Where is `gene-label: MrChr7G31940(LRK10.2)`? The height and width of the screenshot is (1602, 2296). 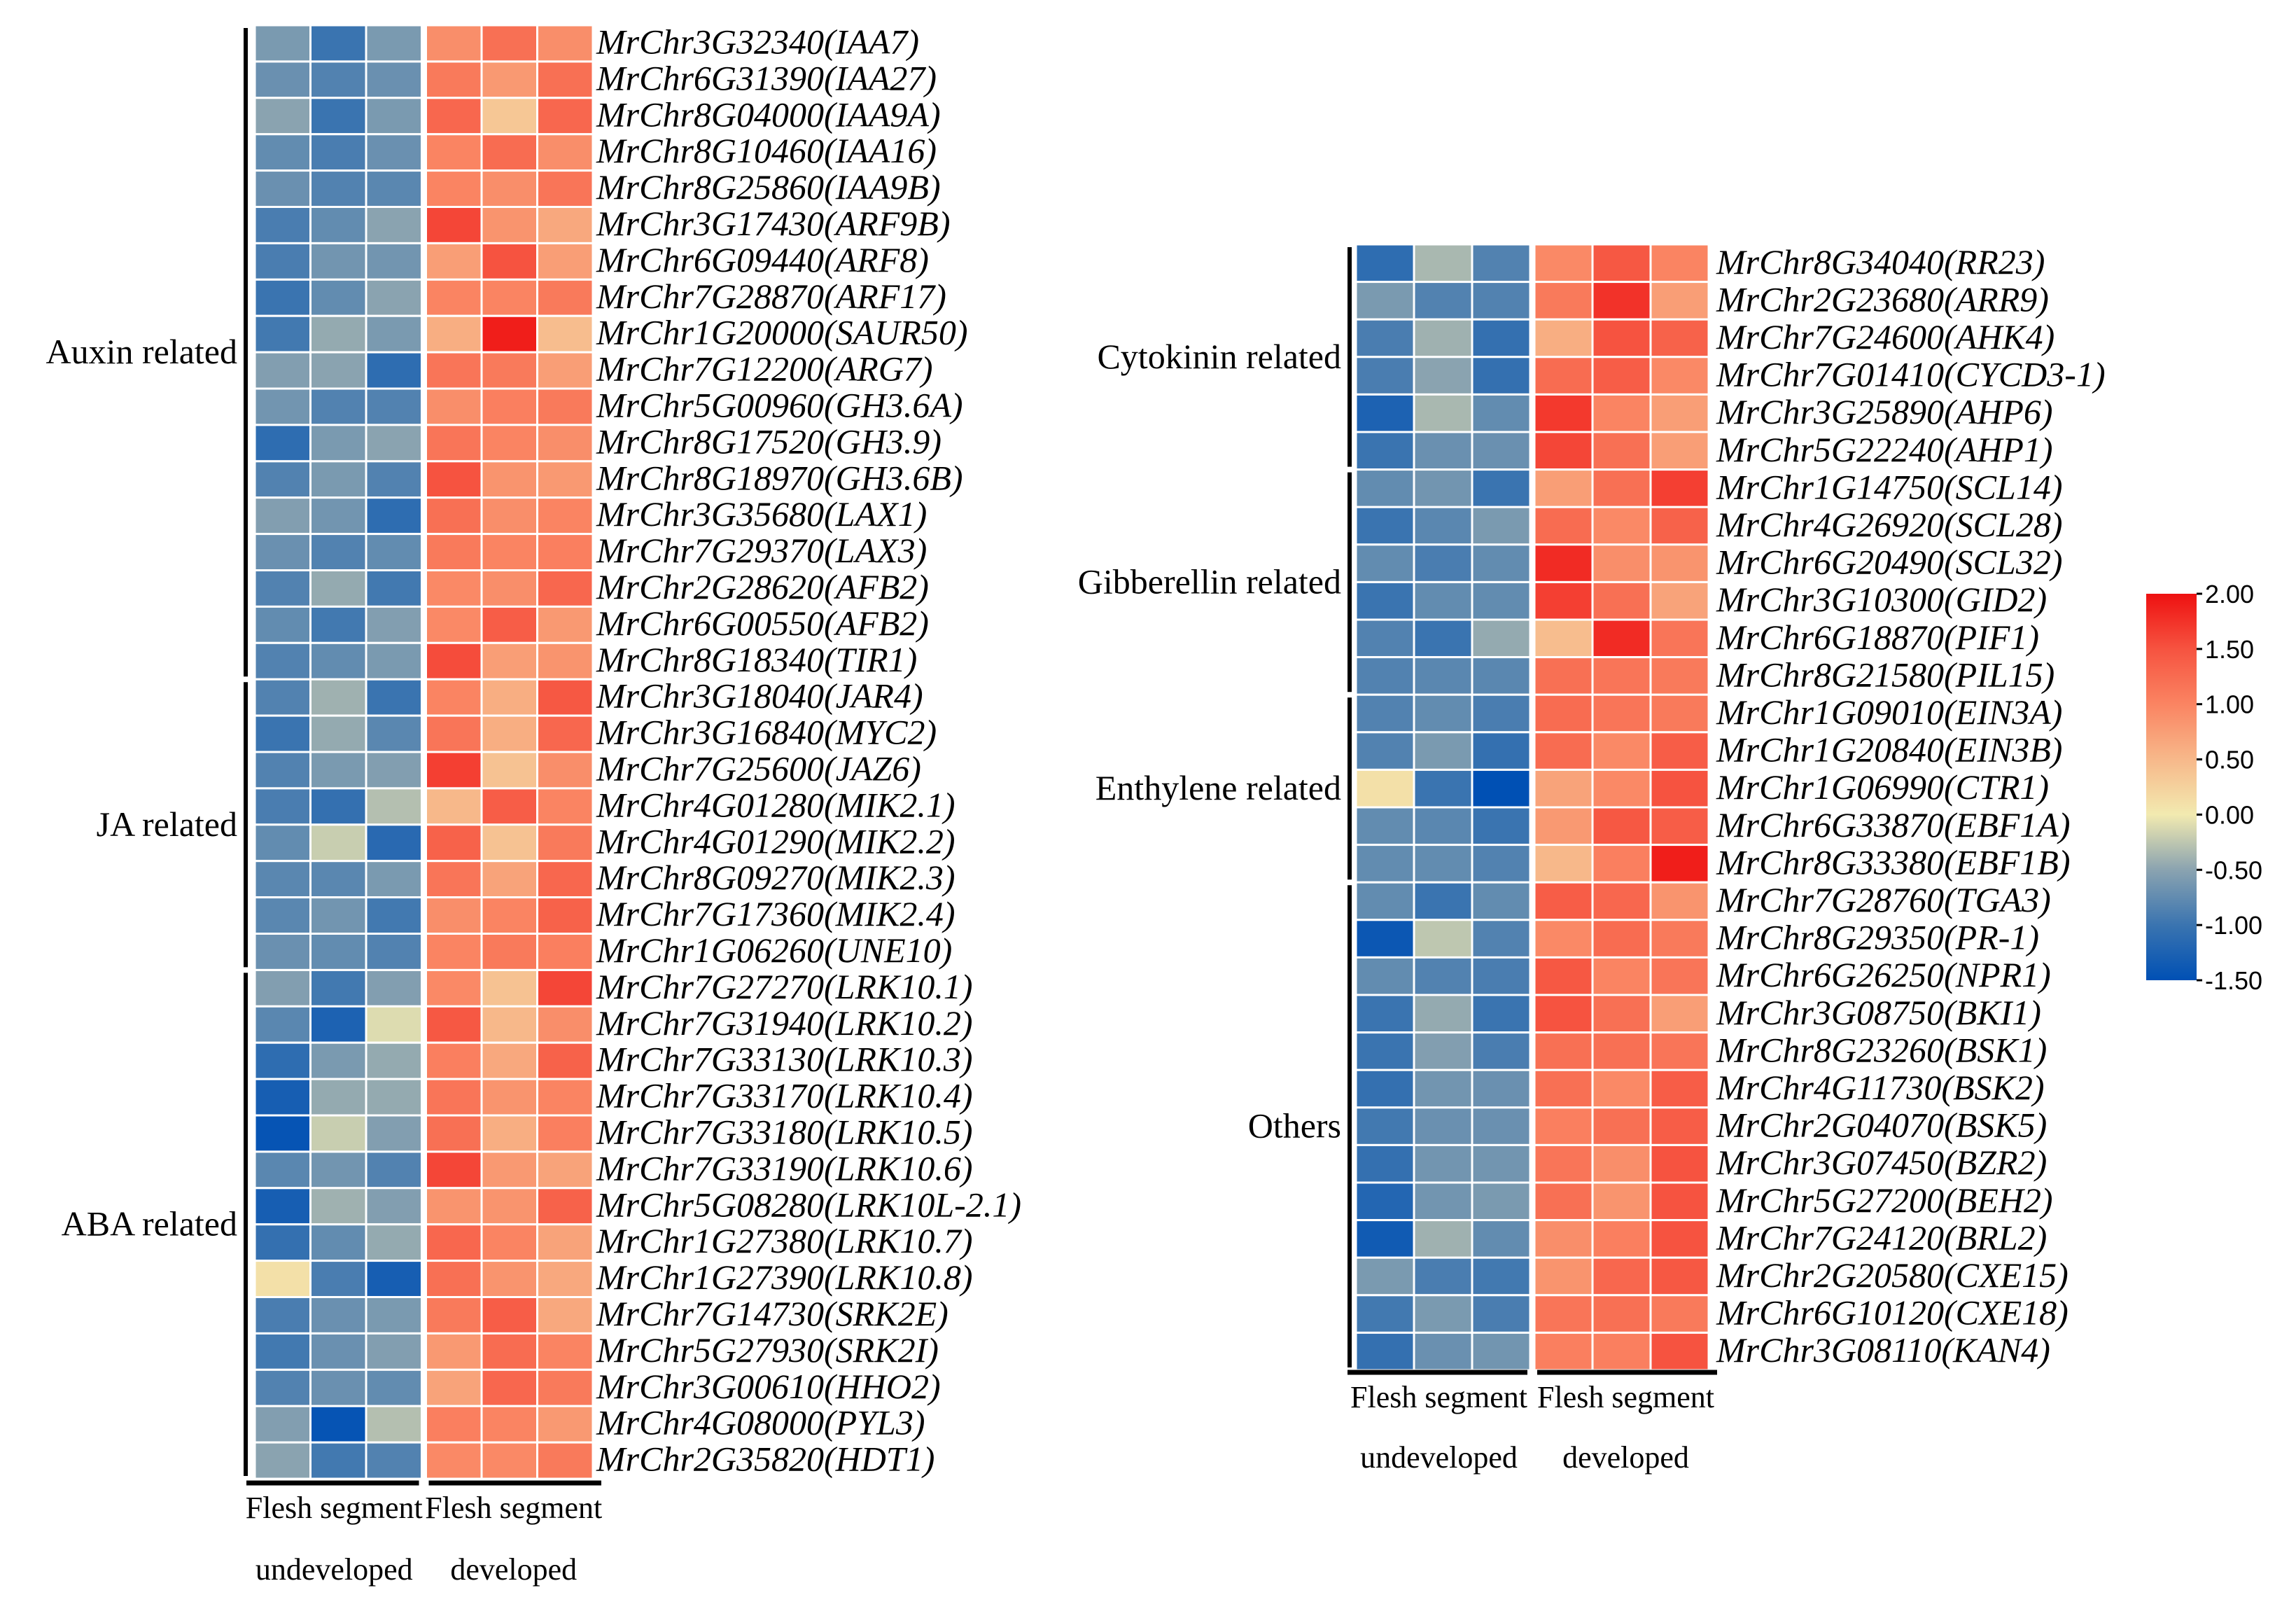 gene-label: MrChr7G31940(LRK10.2) is located at coordinates (784, 1023).